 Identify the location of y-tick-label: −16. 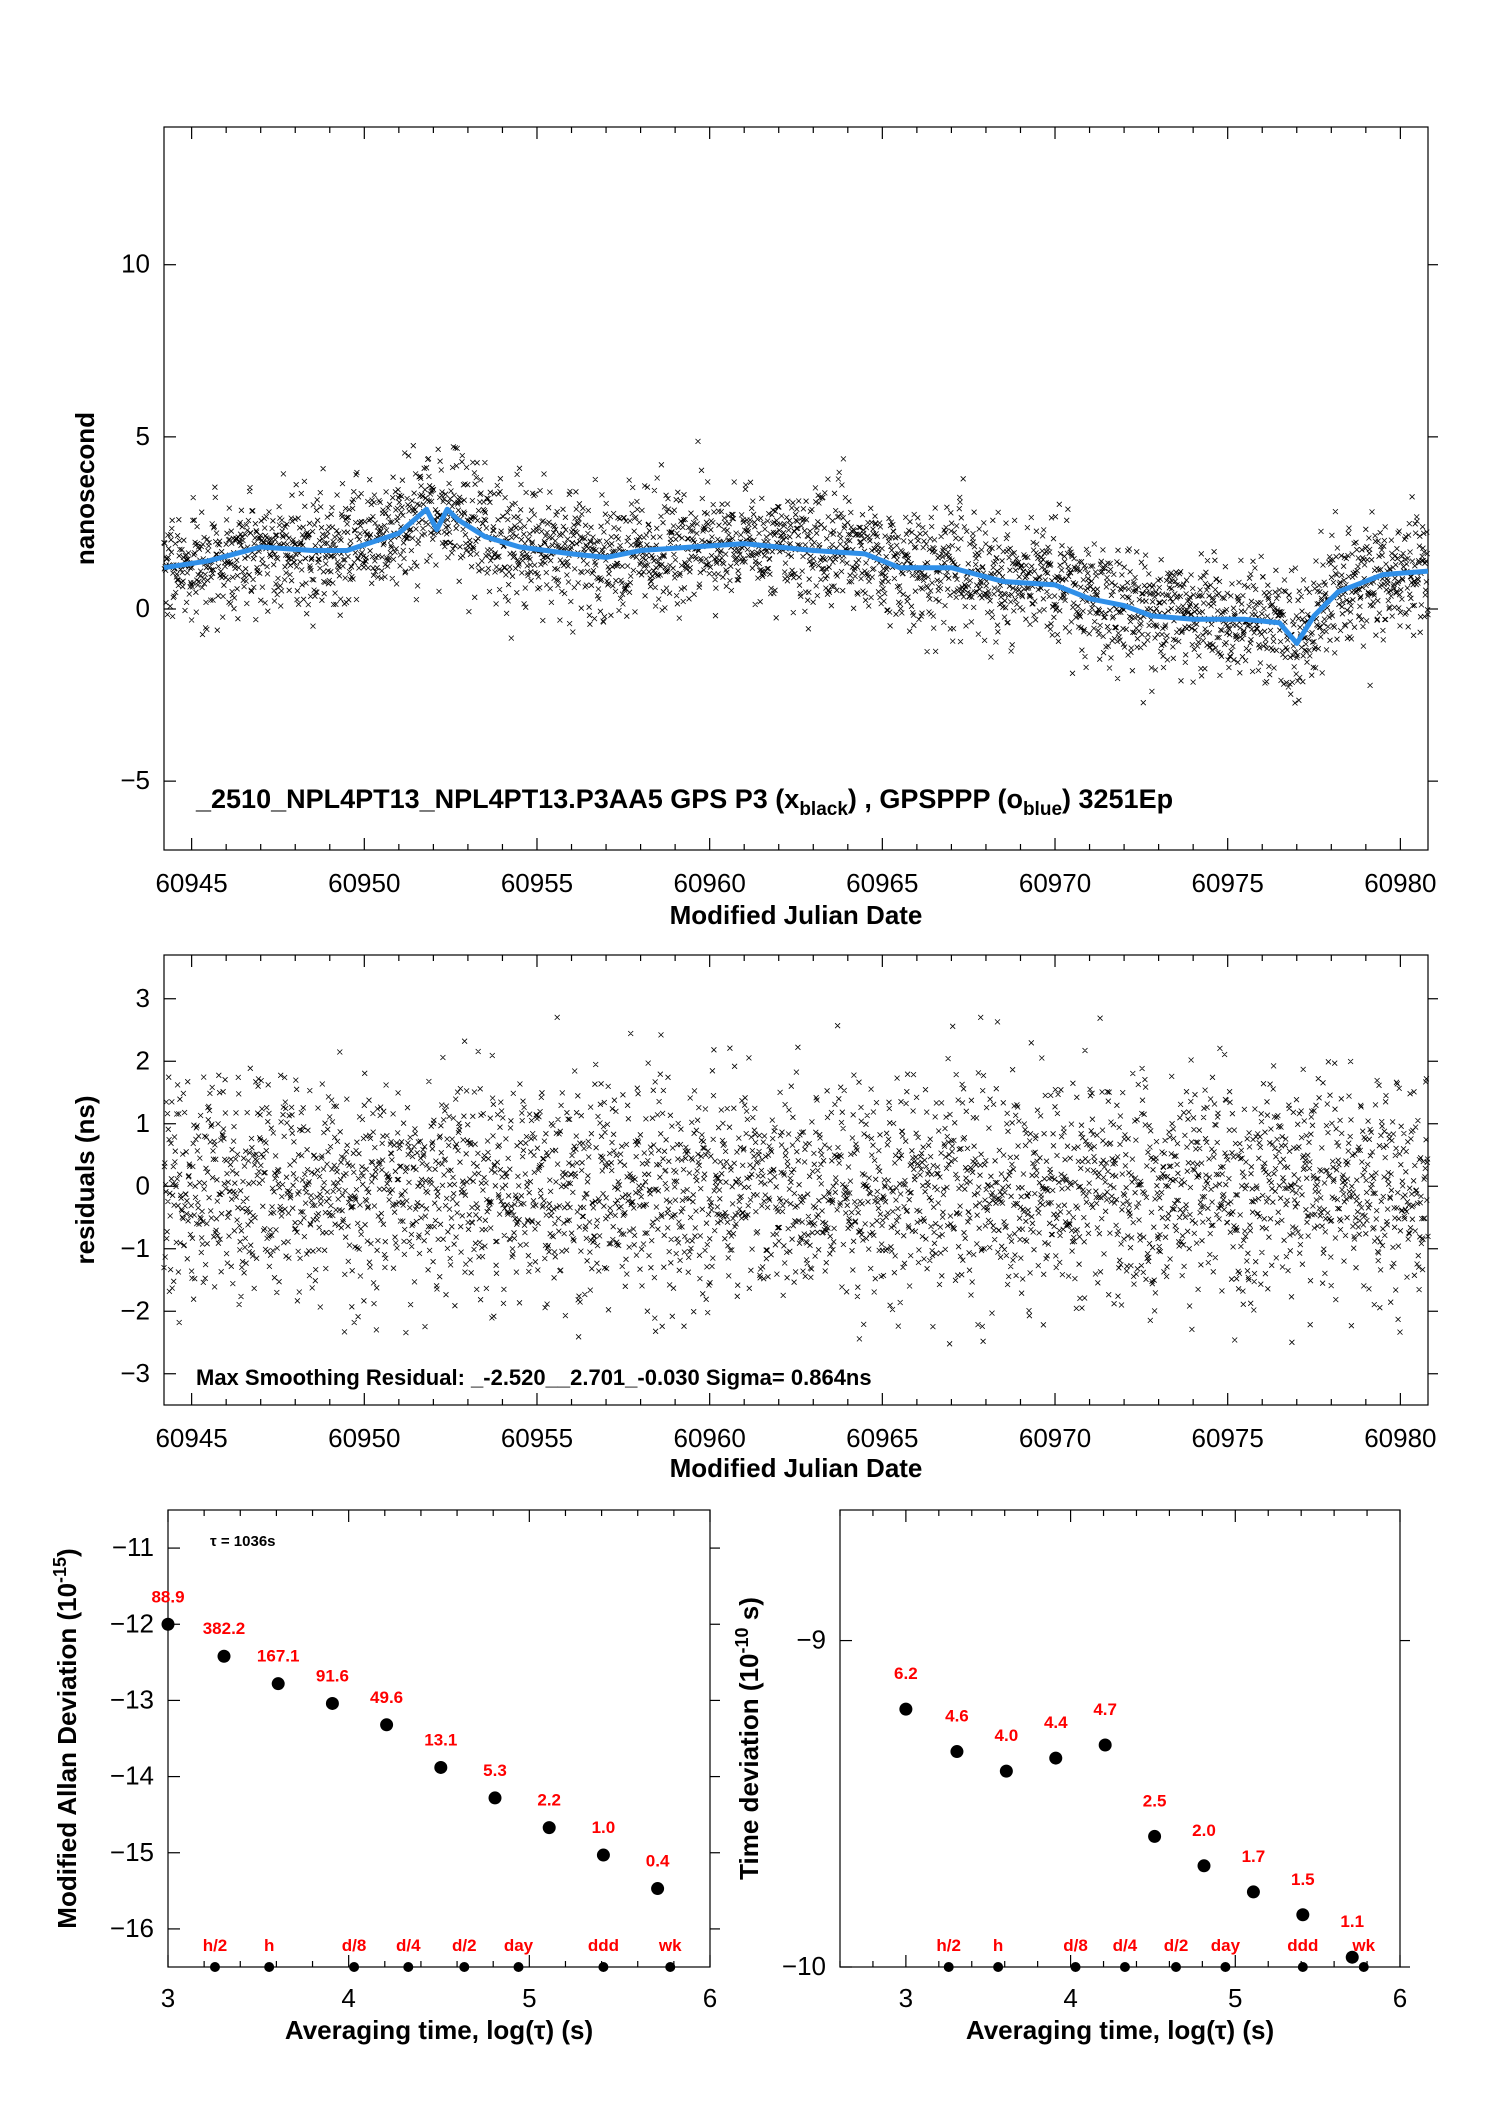
(132, 1928).